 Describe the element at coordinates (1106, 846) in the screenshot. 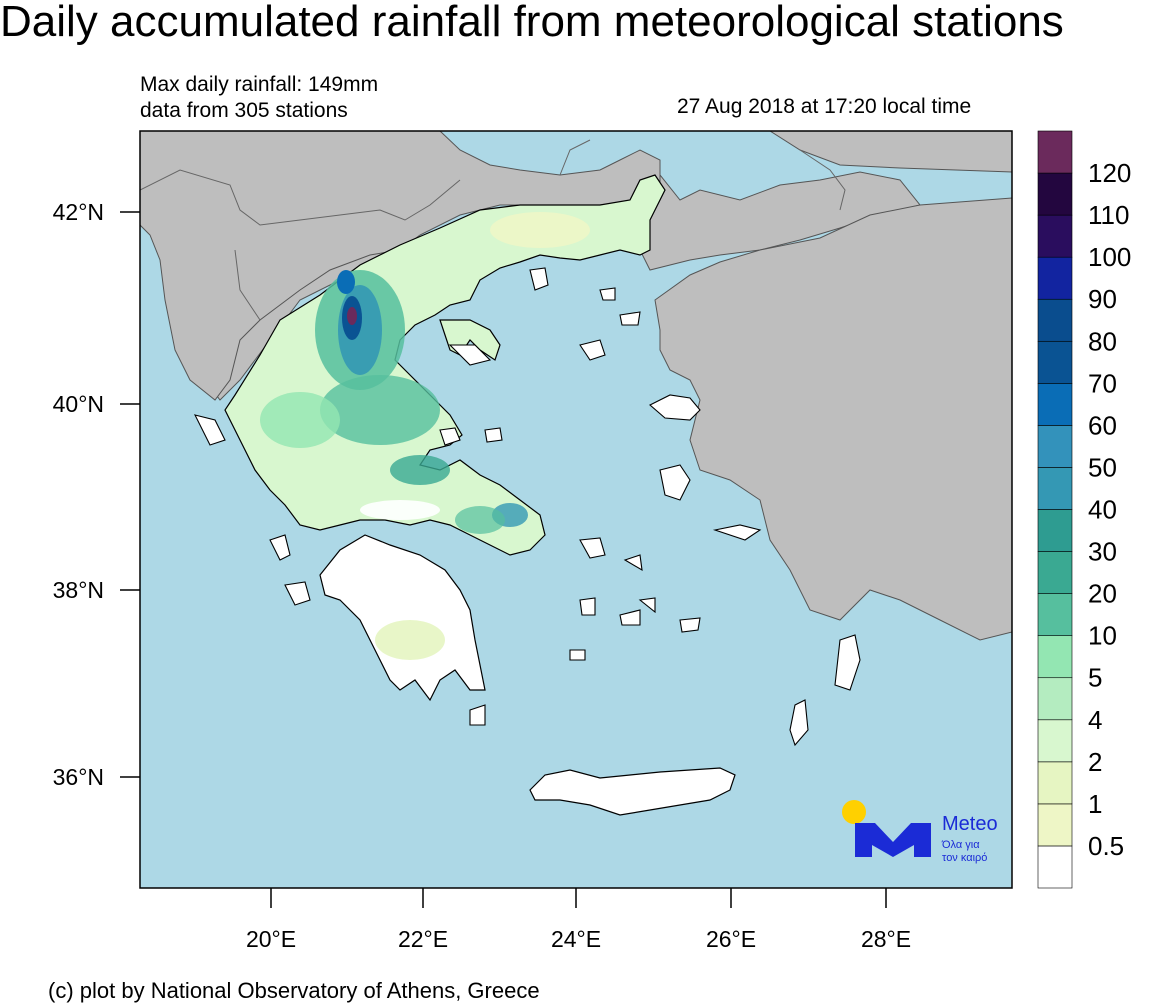

I see `colorbar-level-label: 0.5` at that location.